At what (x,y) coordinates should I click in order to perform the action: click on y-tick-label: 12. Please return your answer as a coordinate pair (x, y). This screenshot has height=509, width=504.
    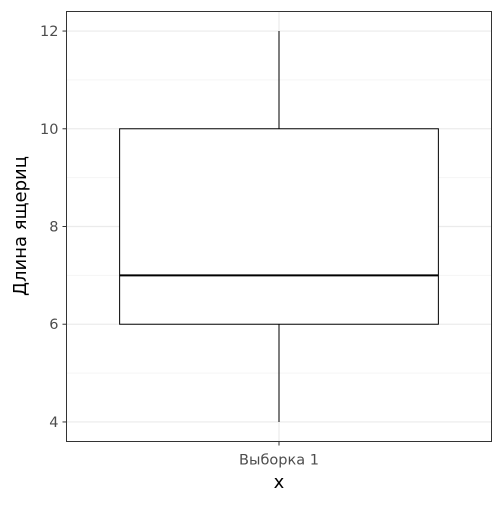
    Looking at the image, I should click on (49, 32).